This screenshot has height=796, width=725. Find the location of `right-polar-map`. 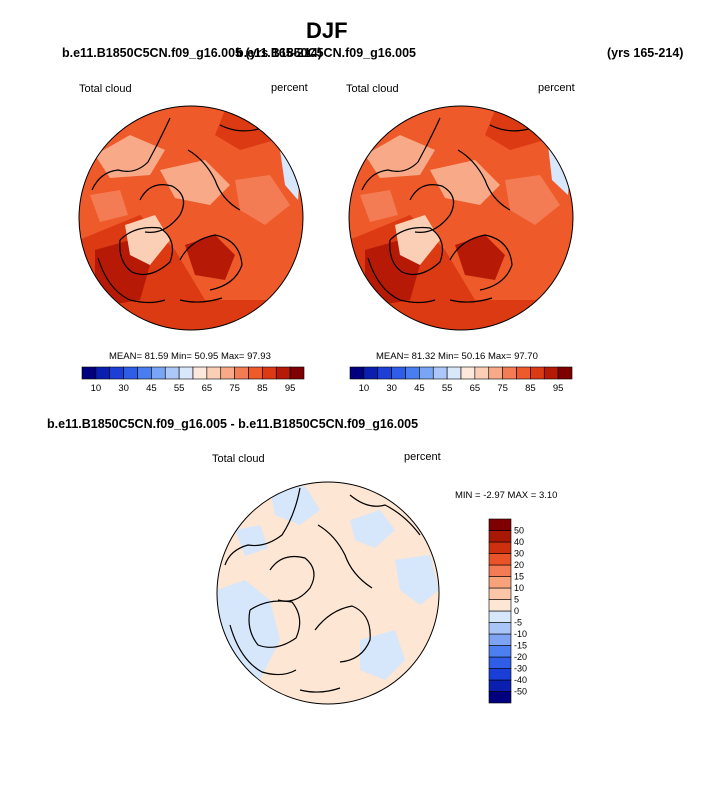

right-polar-map is located at coordinates (461, 218).